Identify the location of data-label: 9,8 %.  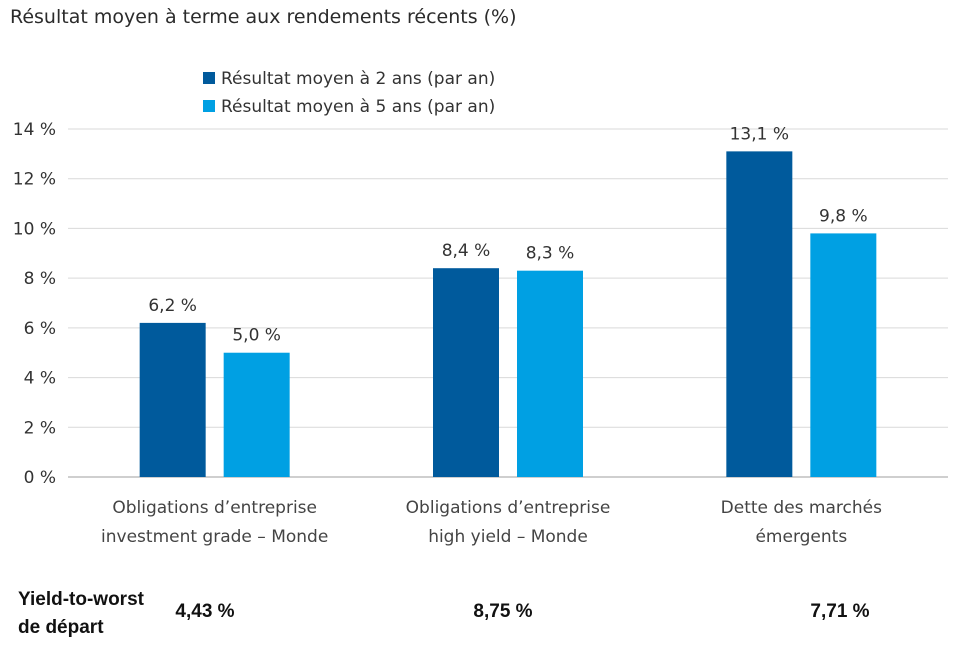
(843, 216).